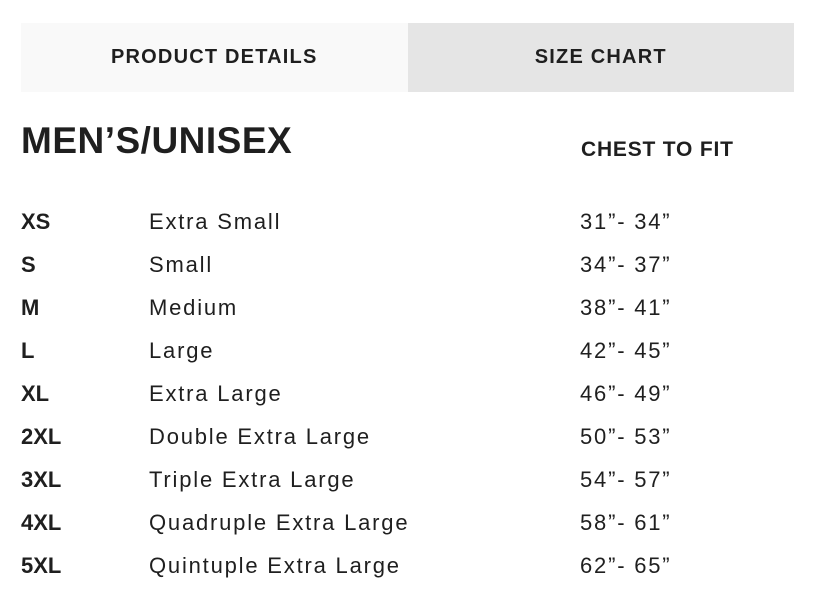 This screenshot has height=601, width=828. I want to click on size-name: Triple Extra Large, so click(252, 480).